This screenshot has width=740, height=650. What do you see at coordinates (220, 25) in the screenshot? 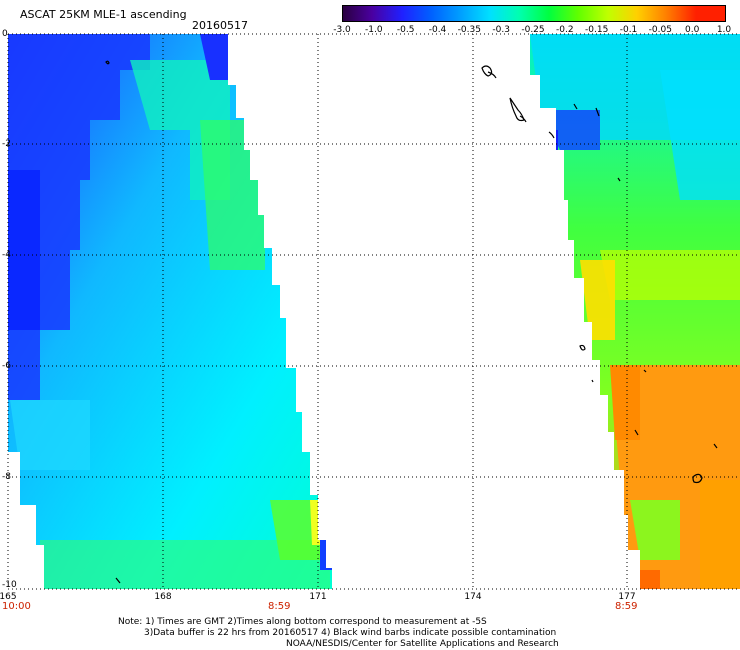
I see `map-date: 20160517` at bounding box center [220, 25].